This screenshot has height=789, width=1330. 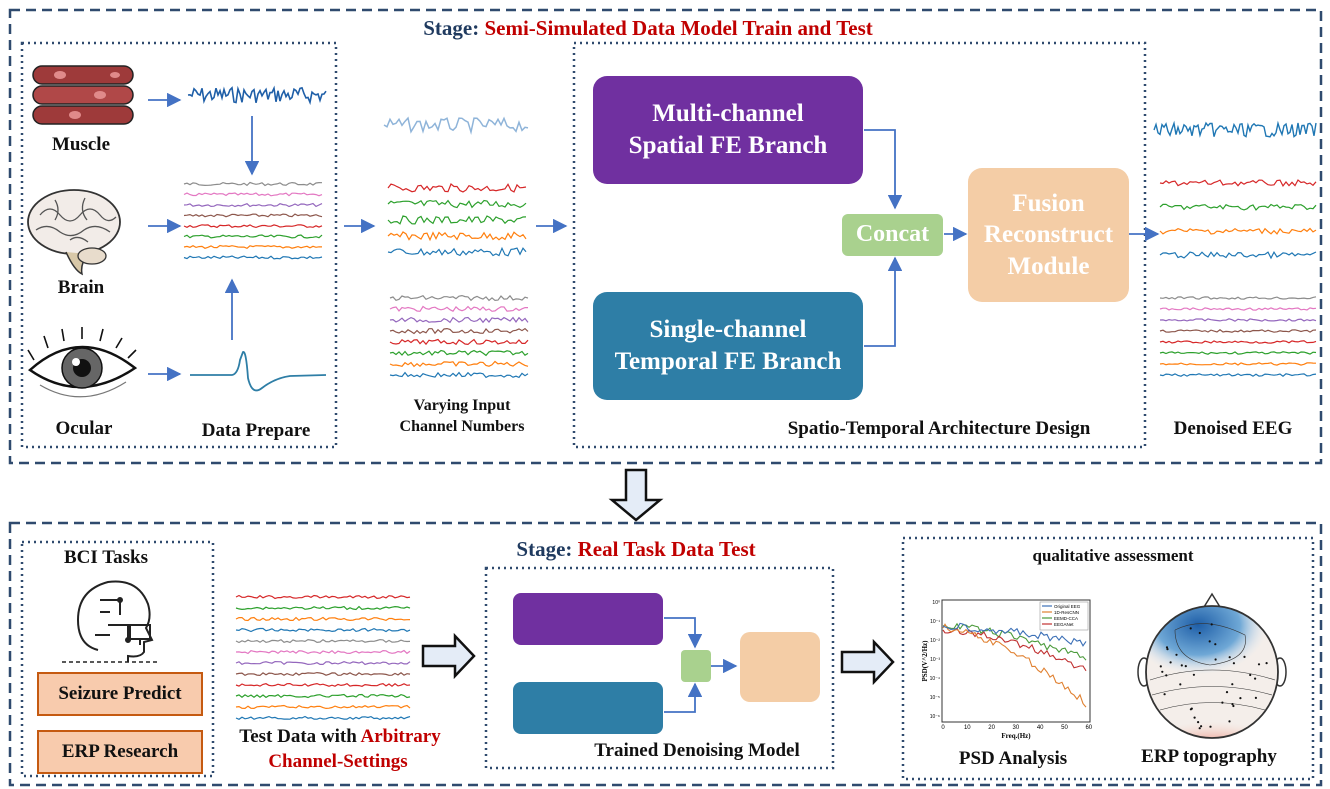 What do you see at coordinates (456, 125) in the screenshot?
I see `varying-input-single` at bounding box center [456, 125].